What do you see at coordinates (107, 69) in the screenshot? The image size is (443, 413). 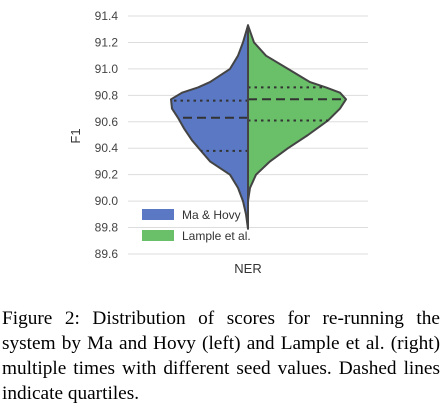 I see `y-tick-label: 91.0` at bounding box center [107, 69].